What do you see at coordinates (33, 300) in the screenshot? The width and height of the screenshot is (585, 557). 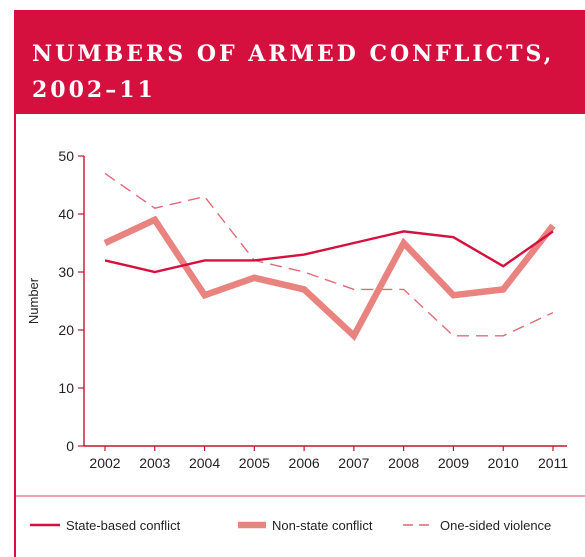 I see `y-axis-label: Number` at bounding box center [33, 300].